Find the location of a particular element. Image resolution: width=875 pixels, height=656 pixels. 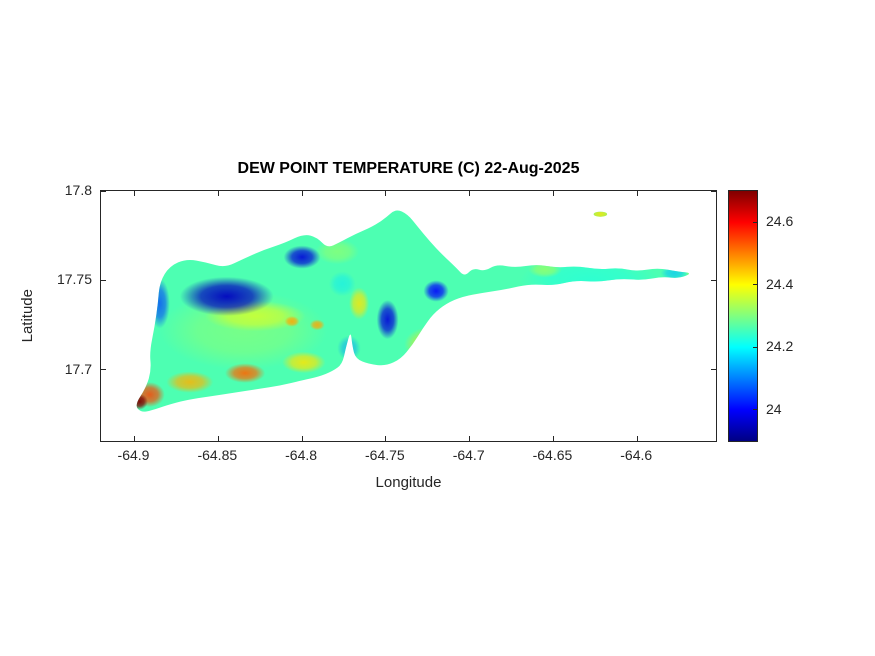

heat-feature-cyan-patch-central is located at coordinates (342, 284).